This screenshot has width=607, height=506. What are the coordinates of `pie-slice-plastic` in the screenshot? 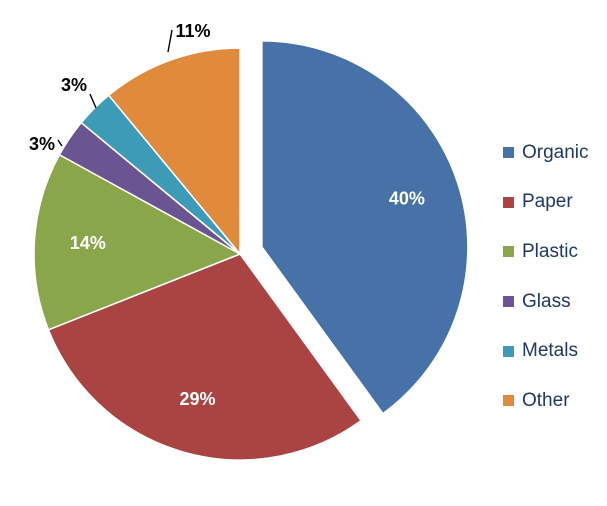 It's located at (137, 242).